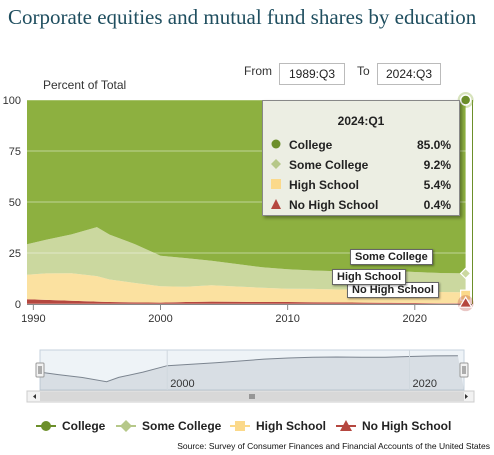  I want to click on y-axis: 0 25 50 75 100, so click(12, 203).